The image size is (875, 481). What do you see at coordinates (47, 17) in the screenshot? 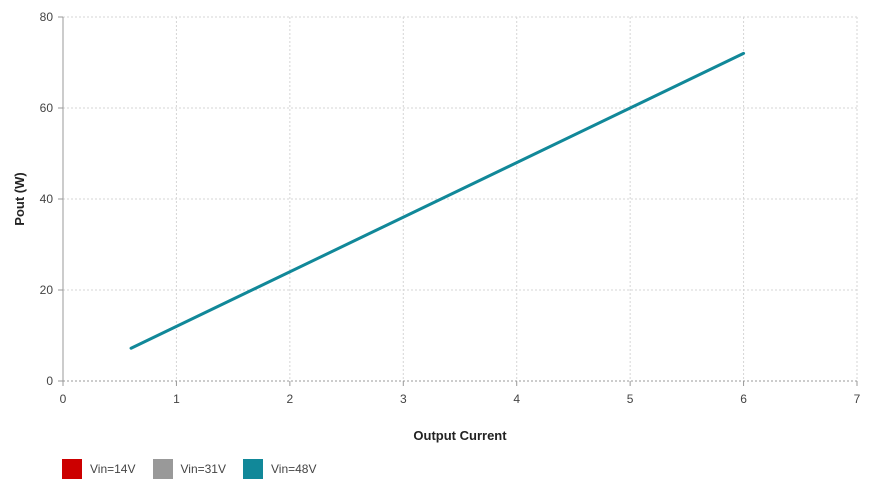
I see `y-tick-label: 80` at bounding box center [47, 17].